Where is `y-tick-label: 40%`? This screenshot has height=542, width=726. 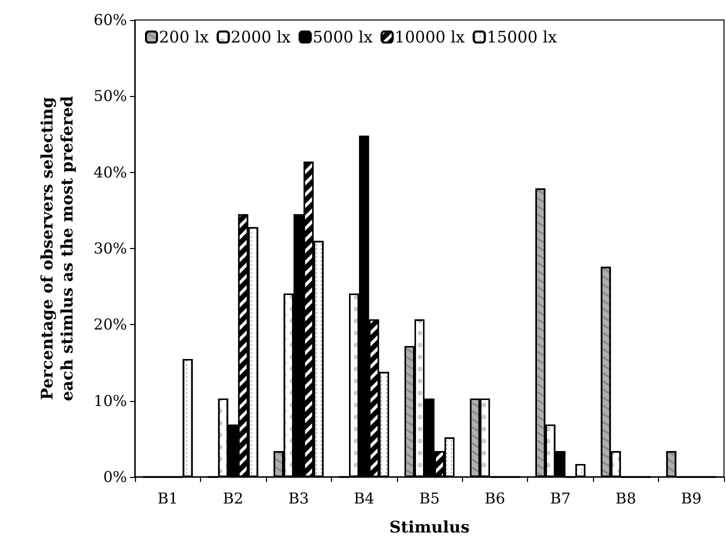
y-tick-label: 40% is located at coordinates (110, 172).